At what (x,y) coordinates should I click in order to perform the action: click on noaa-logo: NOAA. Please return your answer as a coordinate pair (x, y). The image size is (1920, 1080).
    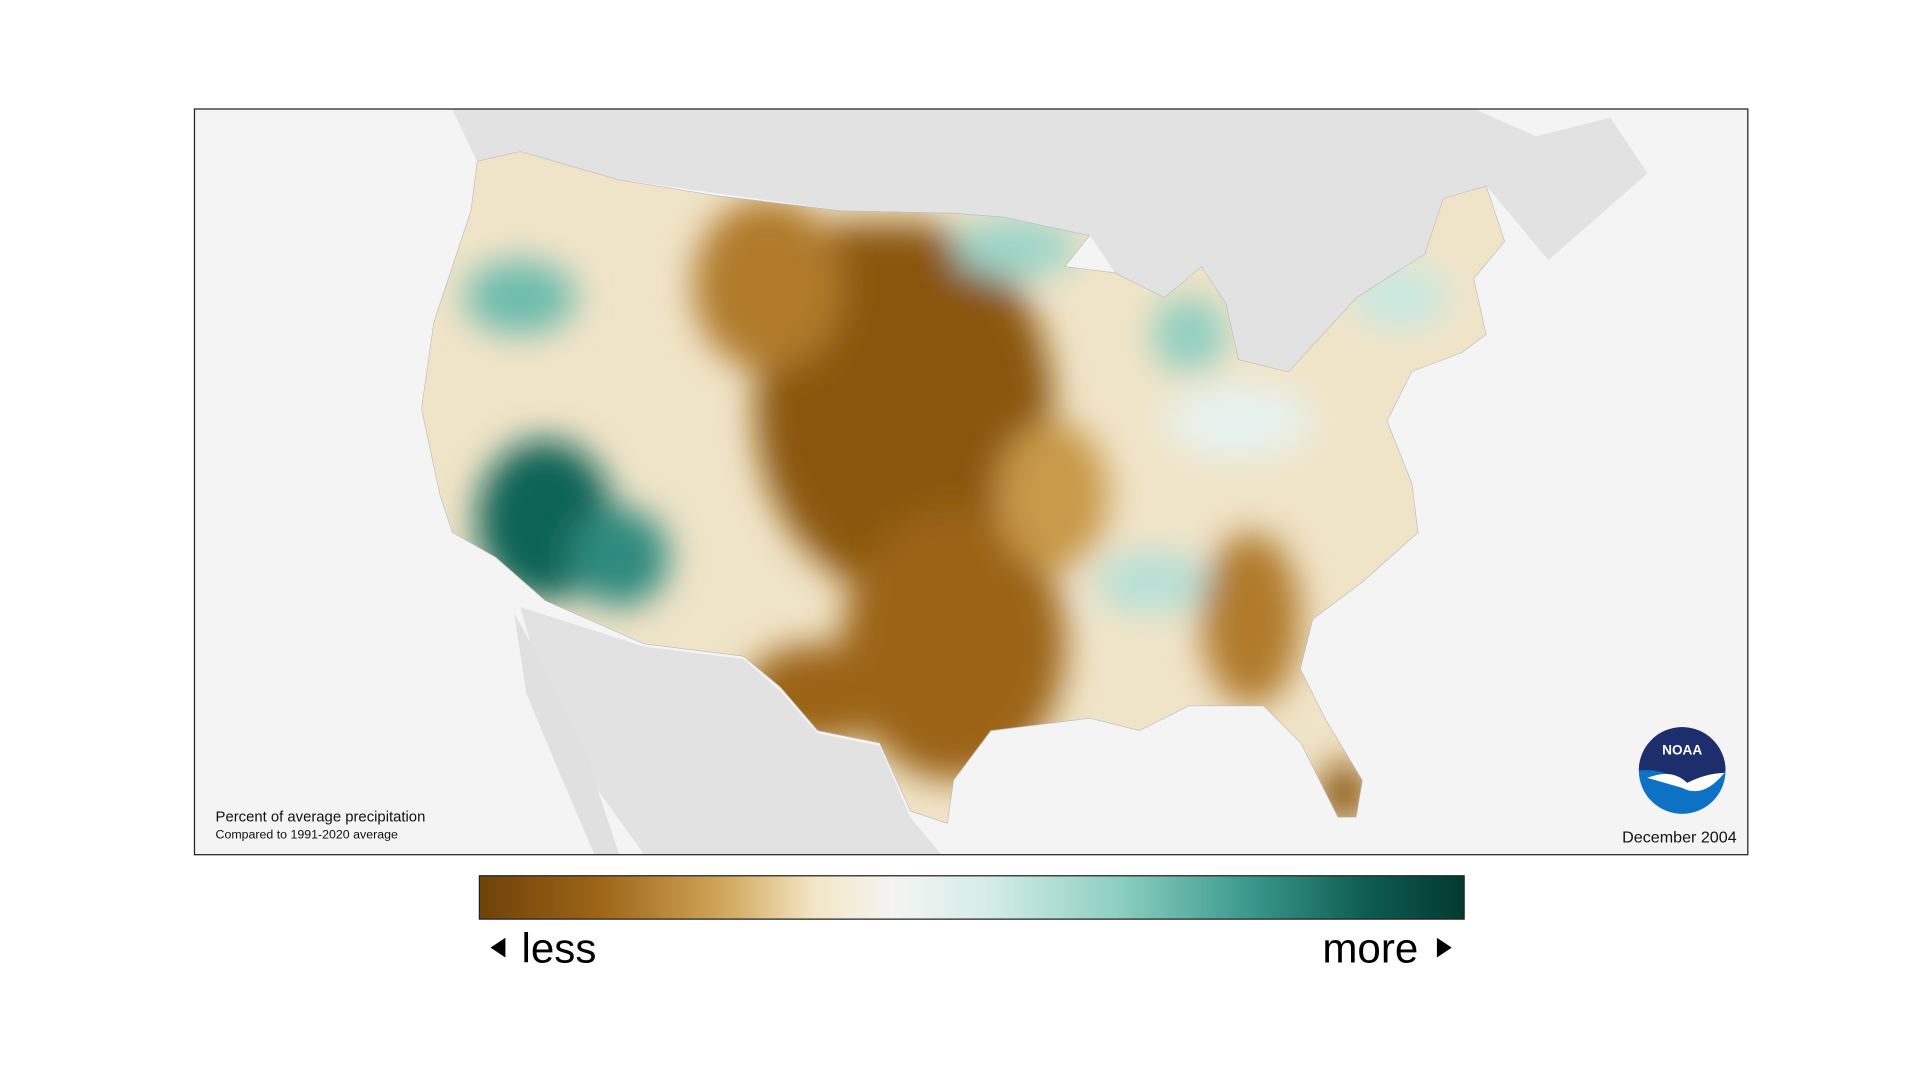
    Looking at the image, I should click on (1682, 770).